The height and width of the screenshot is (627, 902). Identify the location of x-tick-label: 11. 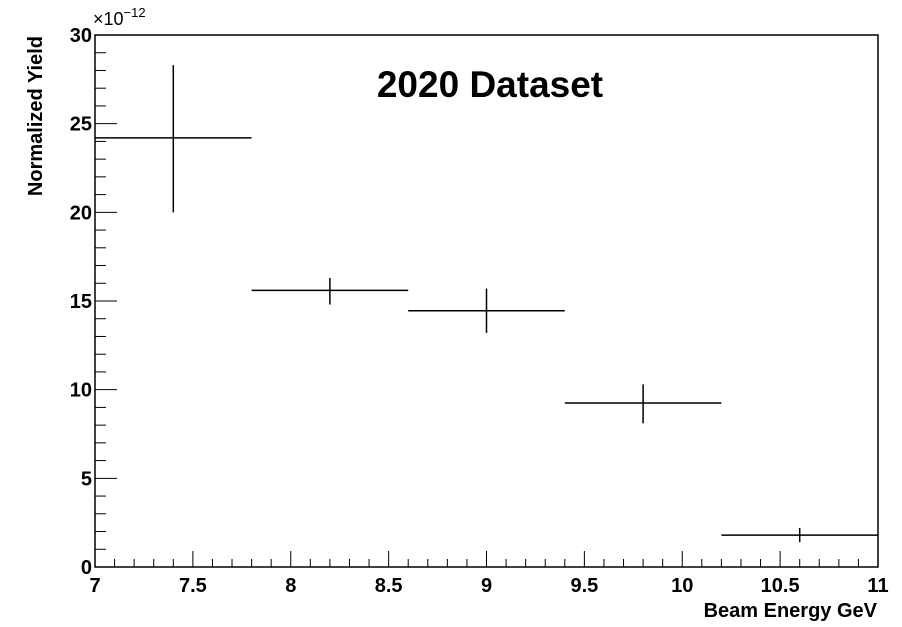
(877, 586).